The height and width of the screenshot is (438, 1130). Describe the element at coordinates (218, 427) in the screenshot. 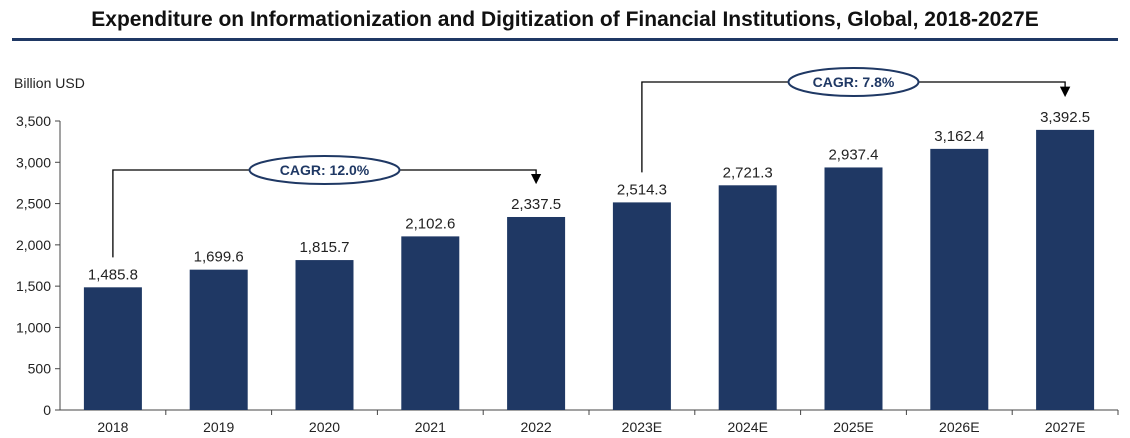

I see `x-tick-label: 2019` at that location.